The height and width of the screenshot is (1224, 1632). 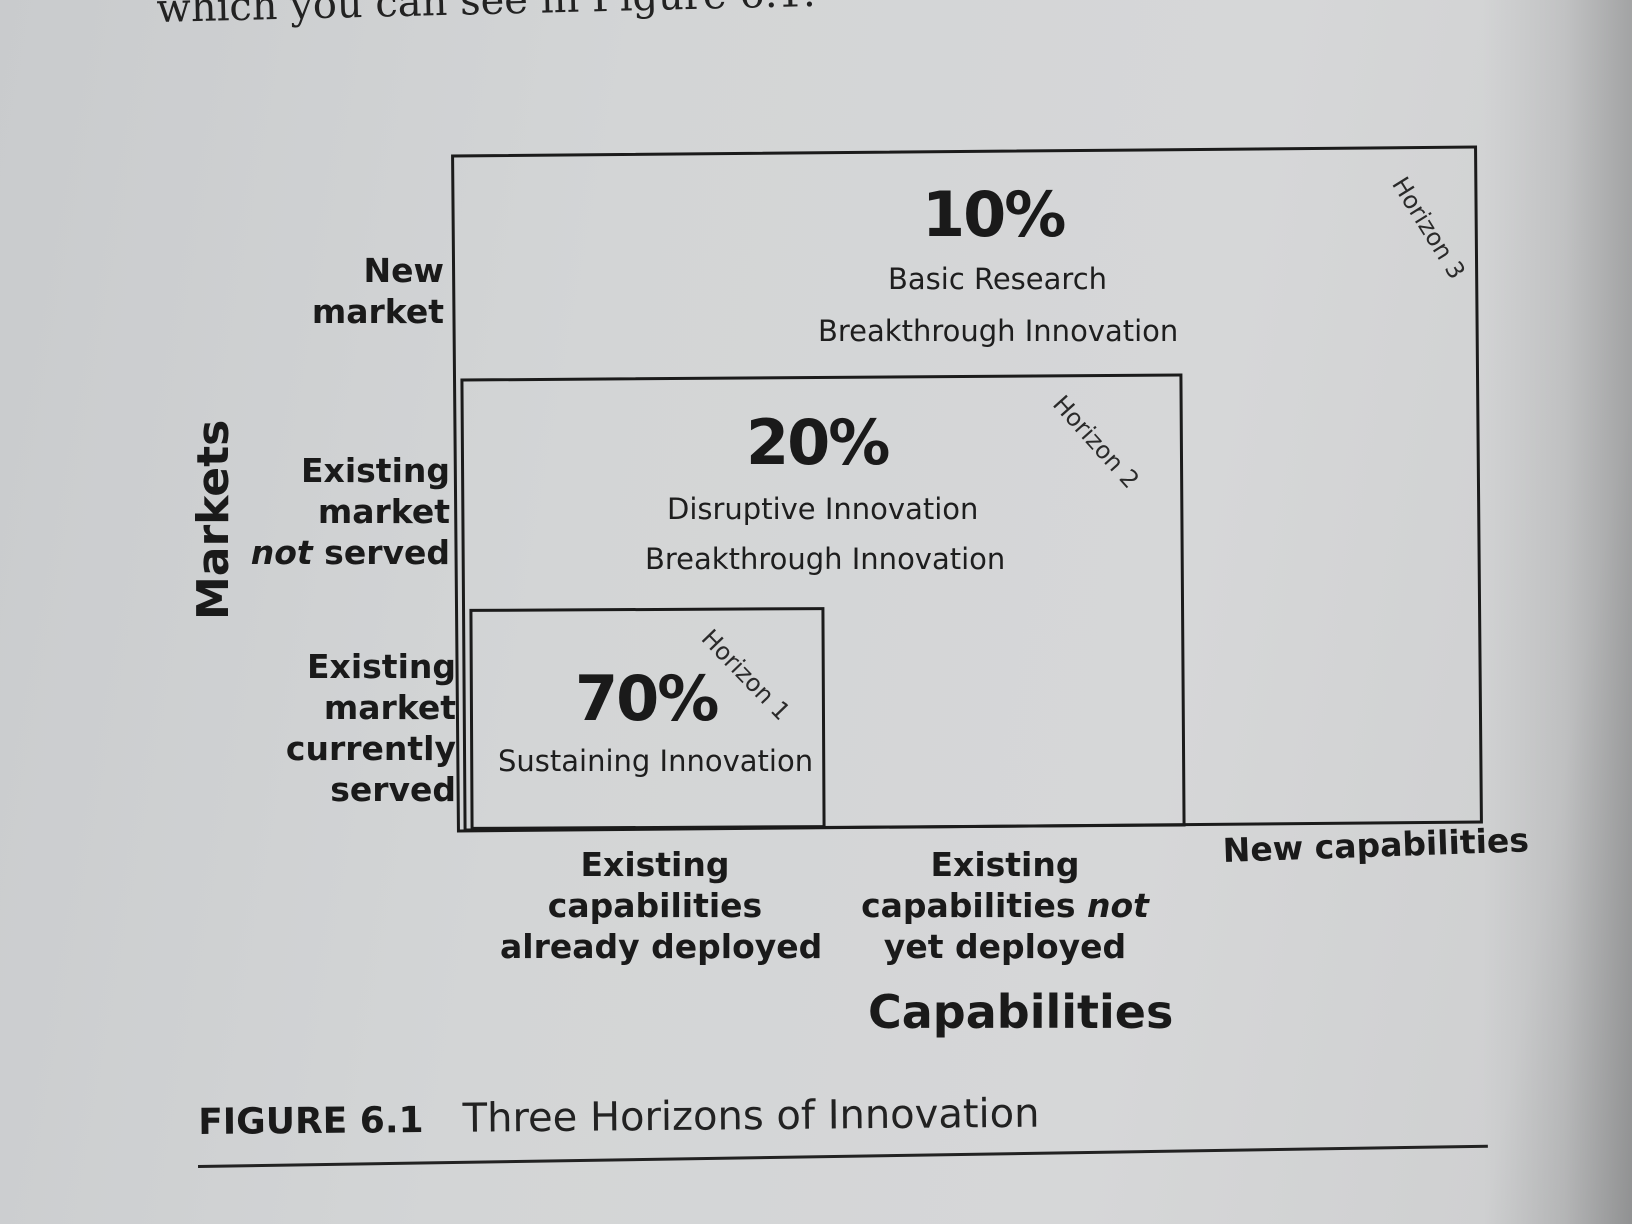 What do you see at coordinates (647, 698) in the screenshot?
I see `horizon-1-percent: 70%` at bounding box center [647, 698].